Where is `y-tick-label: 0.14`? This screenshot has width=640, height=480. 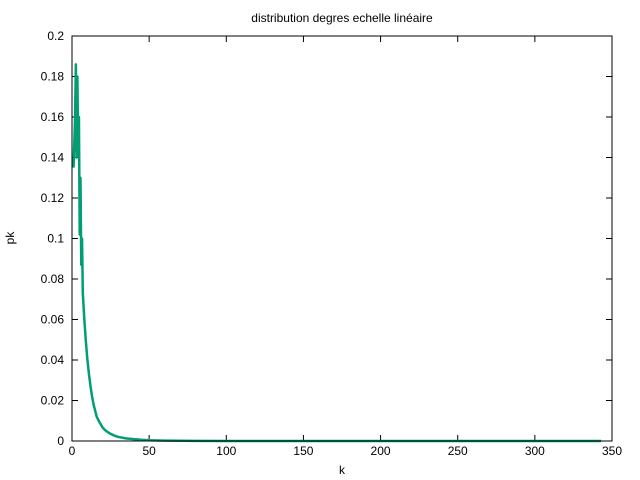 y-tick-label: 0.14 is located at coordinates (53, 158).